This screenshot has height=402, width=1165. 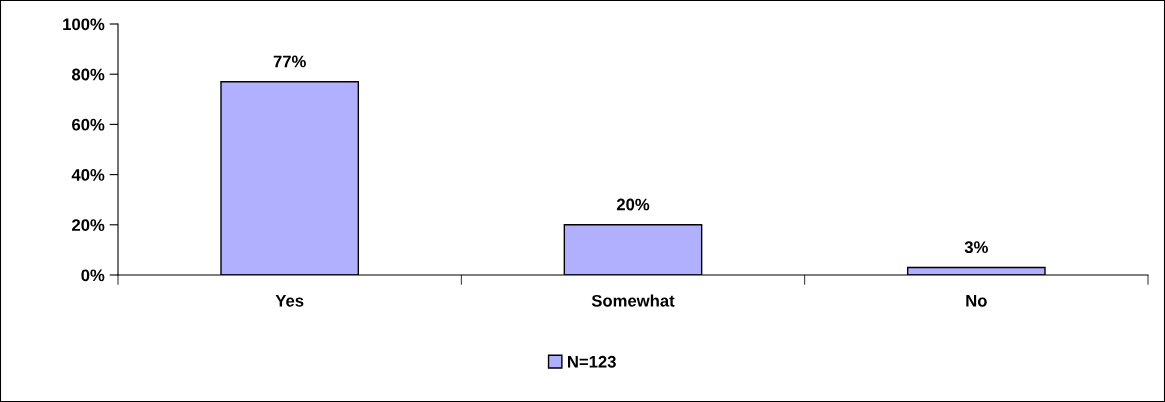 What do you see at coordinates (289, 301) in the screenshot?
I see `x-tick-label: Yes` at bounding box center [289, 301].